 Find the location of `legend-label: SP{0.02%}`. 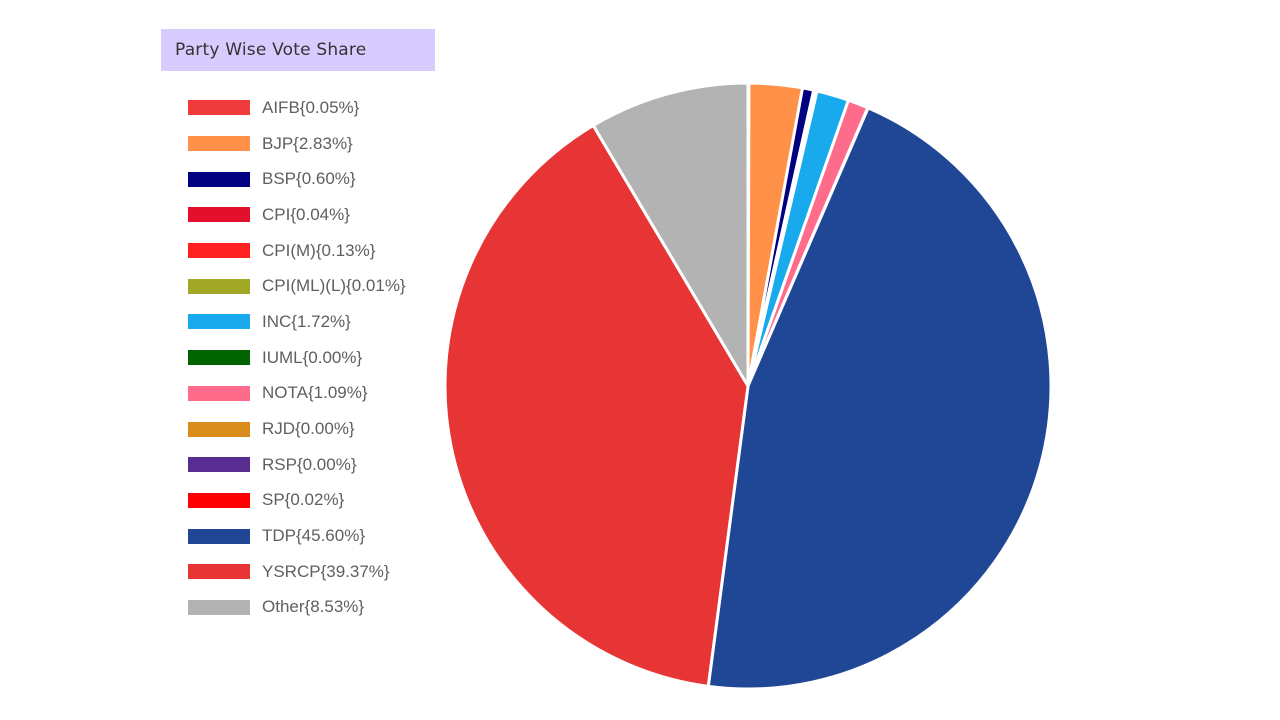

legend-label: SP{0.02%} is located at coordinates (303, 500).